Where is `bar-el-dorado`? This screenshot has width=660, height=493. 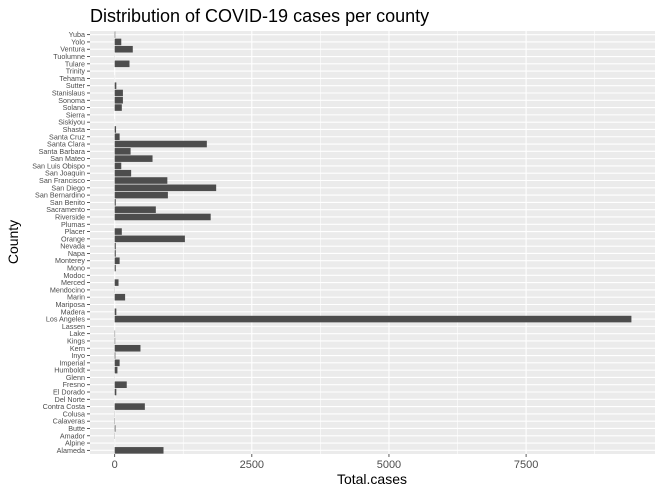 bar-el-dorado is located at coordinates (115, 392).